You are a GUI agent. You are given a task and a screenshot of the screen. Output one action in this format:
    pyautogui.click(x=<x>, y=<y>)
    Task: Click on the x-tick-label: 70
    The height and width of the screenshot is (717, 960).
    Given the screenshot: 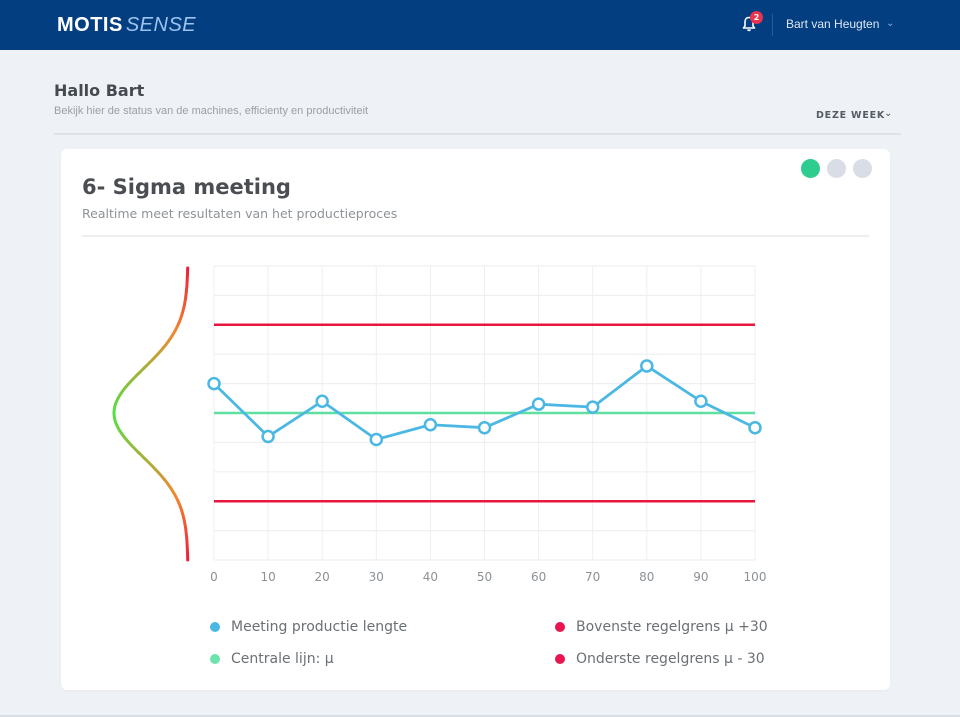 What is the action you would take?
    pyautogui.click(x=592, y=577)
    